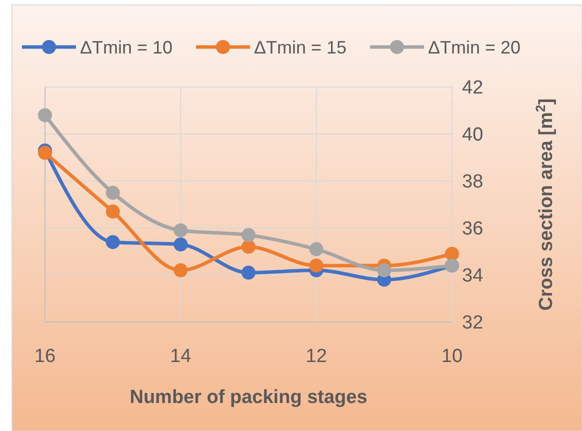 The width and height of the screenshot is (582, 431). I want to click on y-tick-label: 42, so click(473, 88).